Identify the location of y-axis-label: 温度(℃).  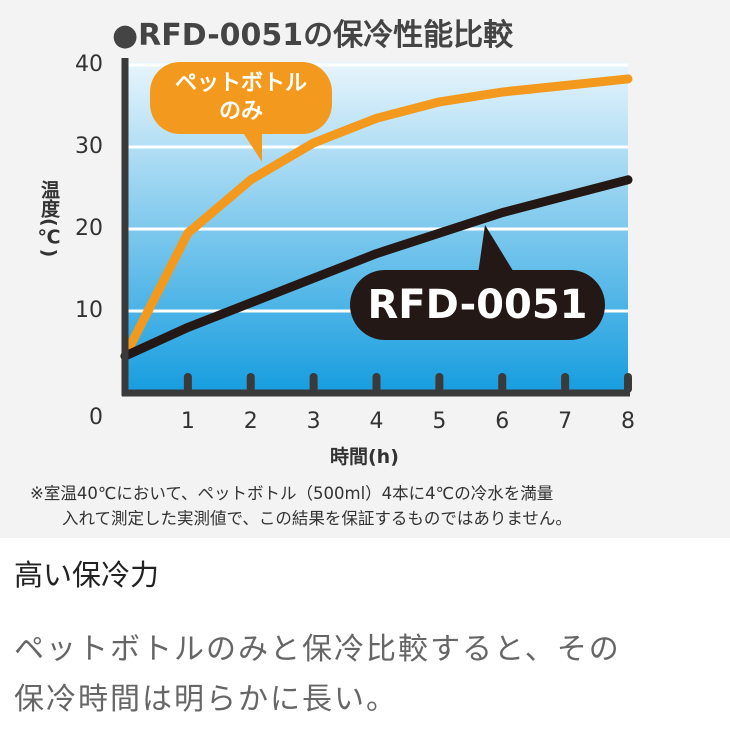
(49, 219).